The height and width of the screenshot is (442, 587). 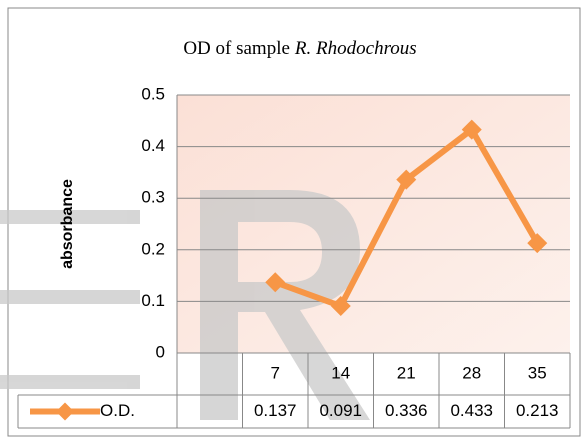 I want to click on y-tick-label: 0.2, so click(x=153, y=248).